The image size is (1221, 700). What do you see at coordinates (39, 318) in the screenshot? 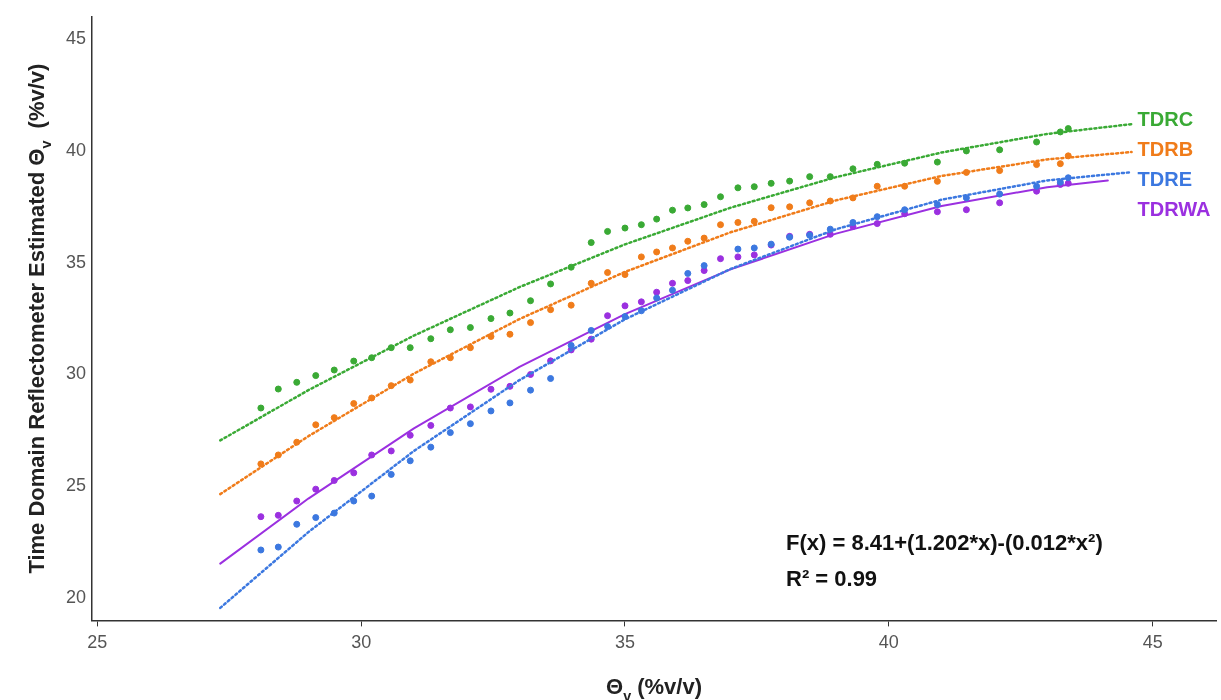
I see `y-axis-title: Time Domain Reflectometer Estimated Θv (%v/v)` at bounding box center [39, 318].